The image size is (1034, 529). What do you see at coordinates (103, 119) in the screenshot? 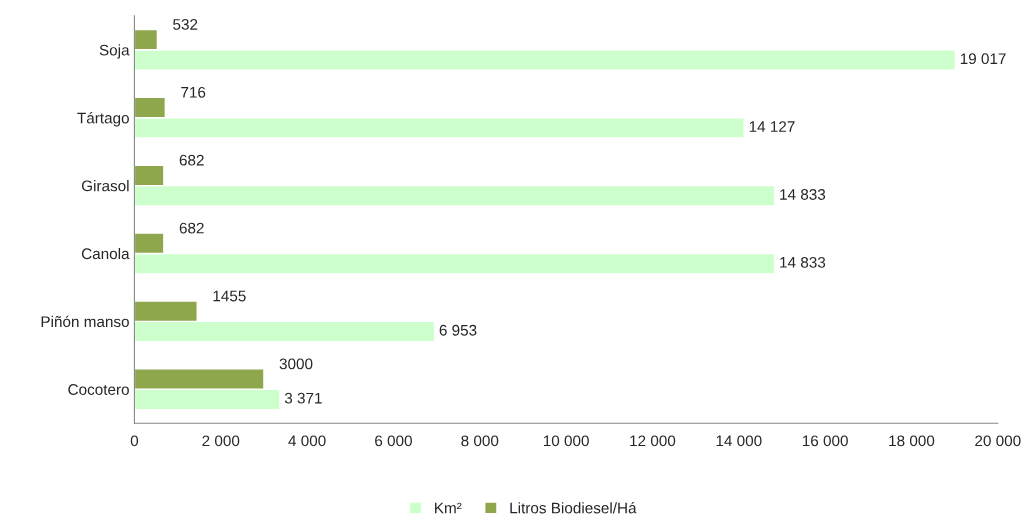
I see `y-tick-label: Tártago` at bounding box center [103, 119].